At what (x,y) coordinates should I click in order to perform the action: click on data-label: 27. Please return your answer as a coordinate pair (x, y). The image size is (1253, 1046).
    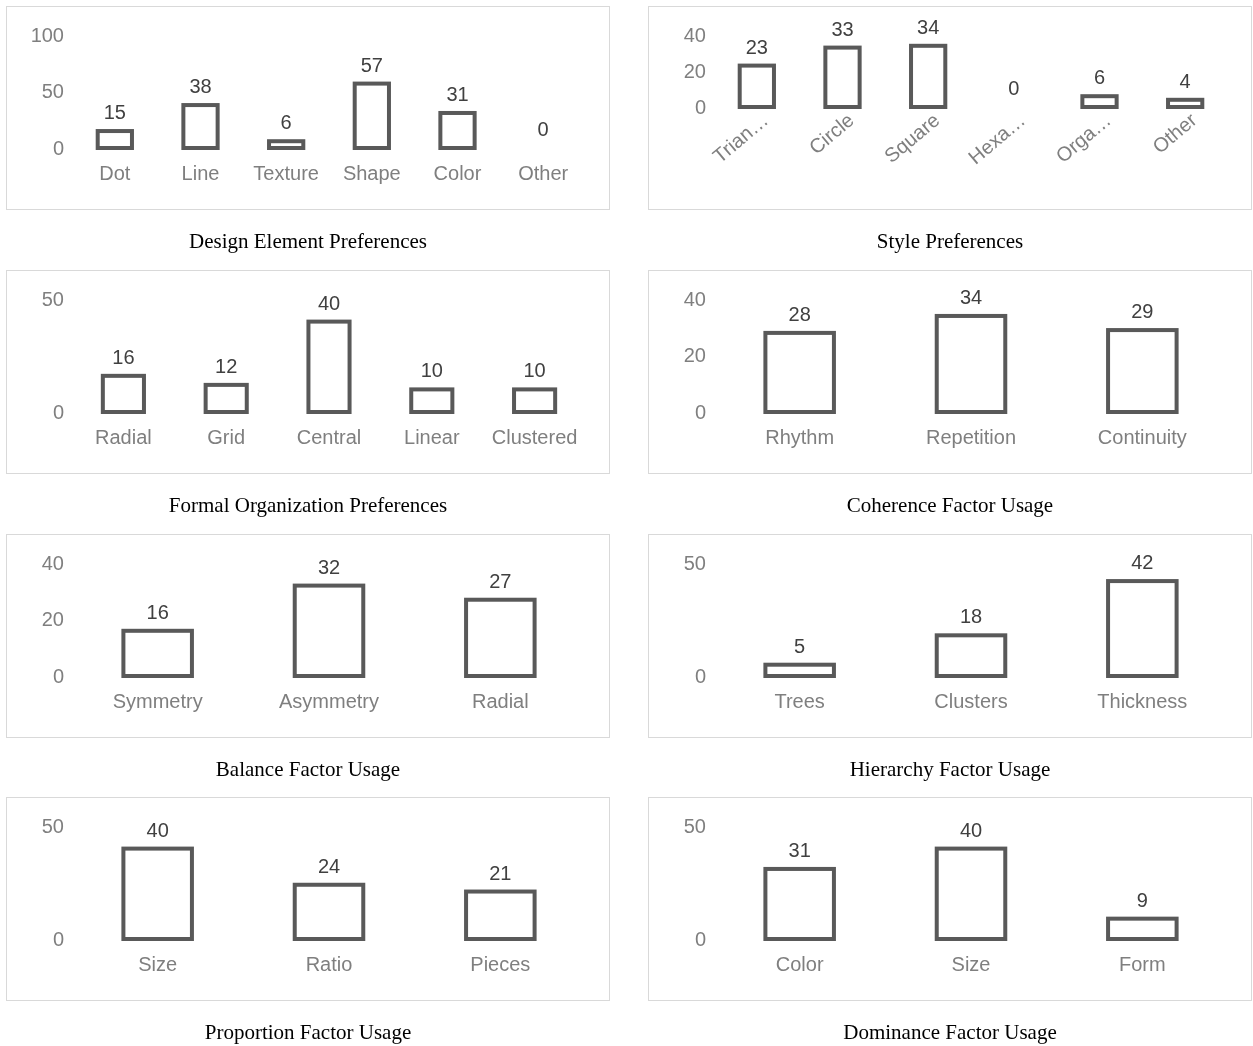
    Looking at the image, I should click on (500, 580).